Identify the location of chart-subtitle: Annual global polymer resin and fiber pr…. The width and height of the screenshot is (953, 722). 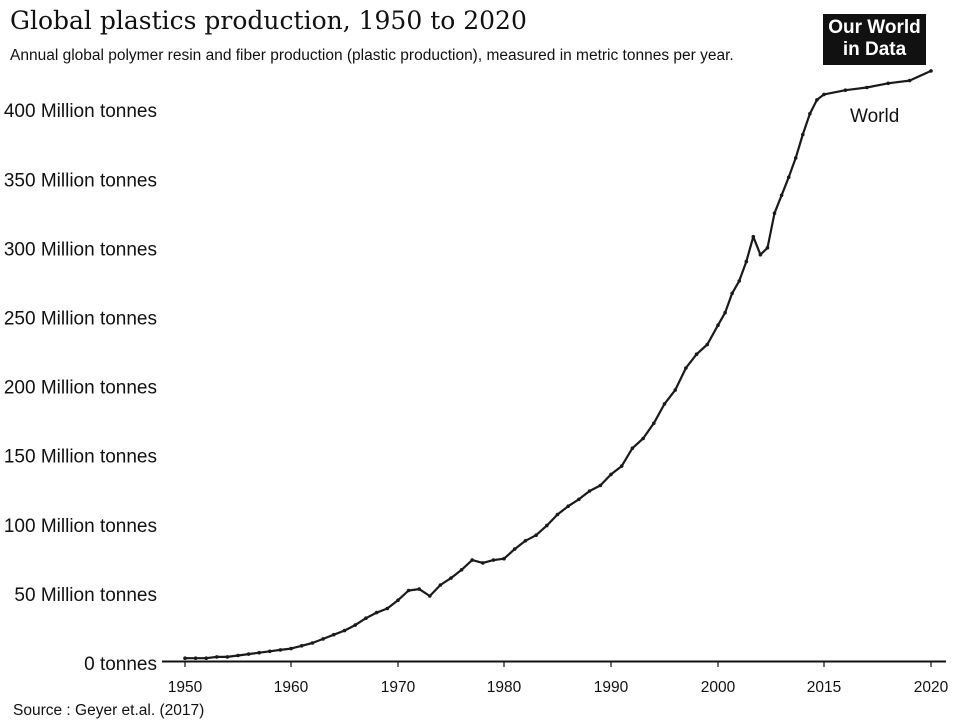
(372, 55).